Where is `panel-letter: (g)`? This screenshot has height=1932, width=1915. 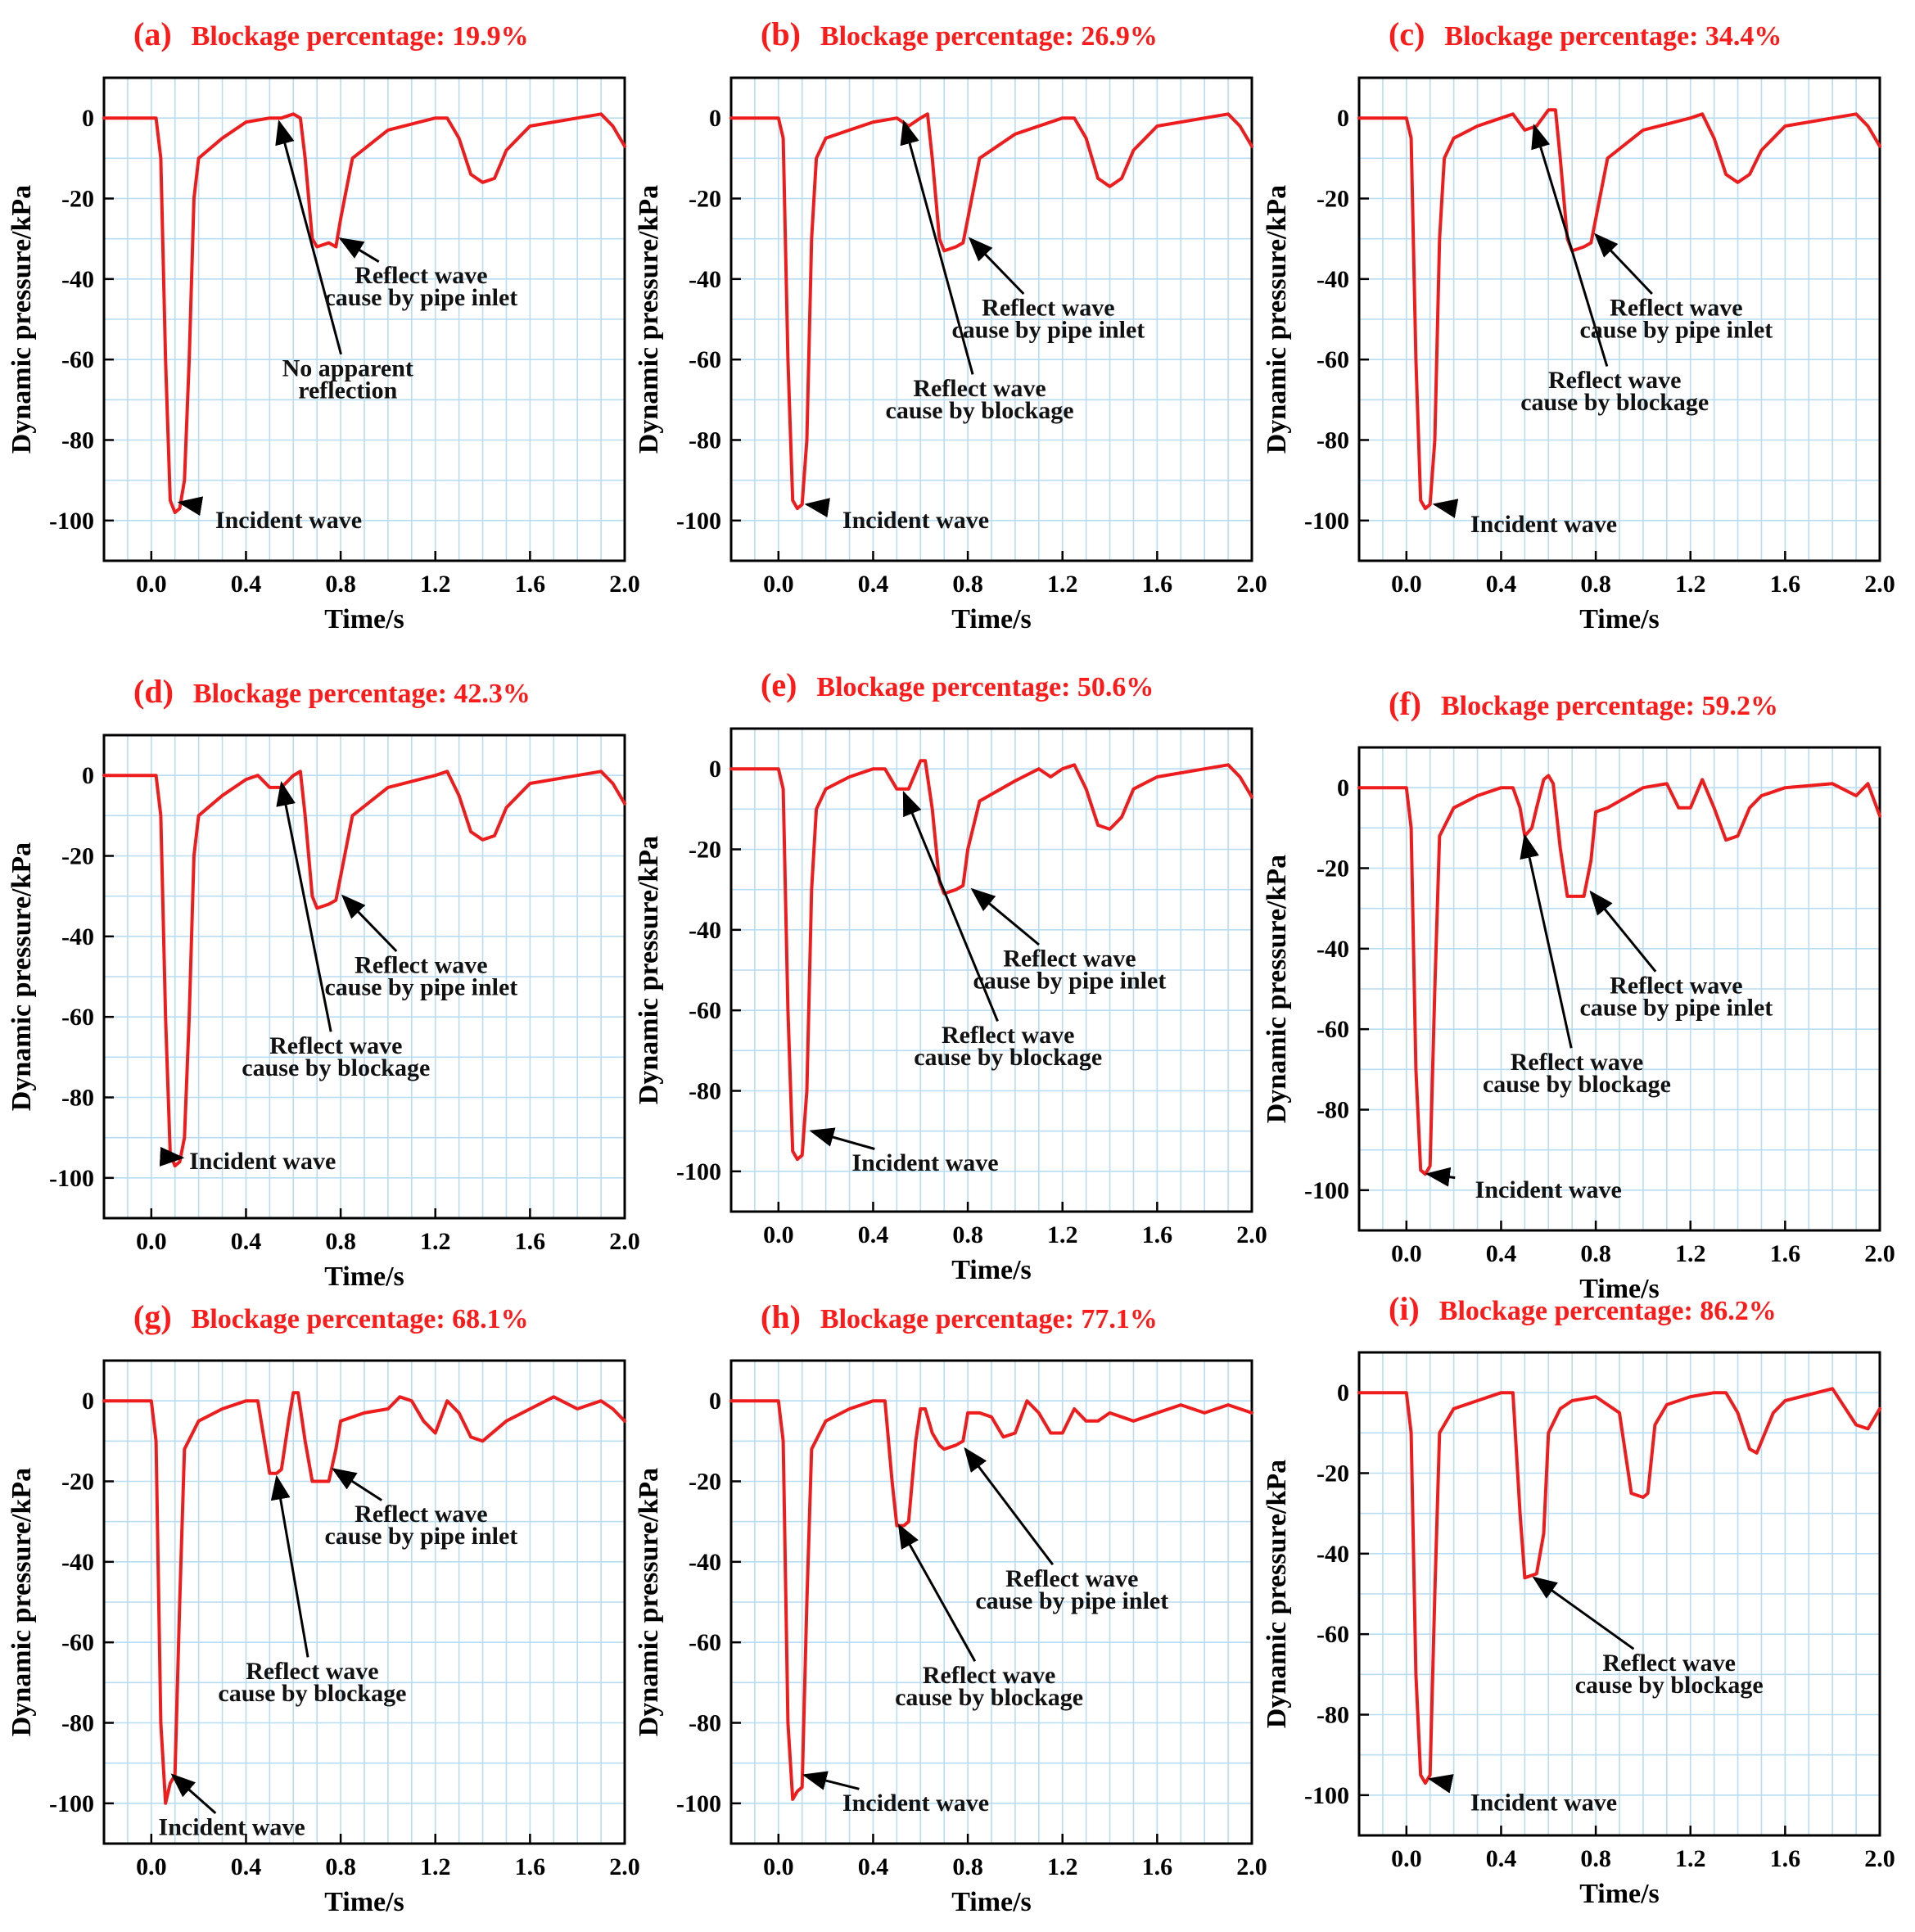
panel-letter: (g) is located at coordinates (152, 1316).